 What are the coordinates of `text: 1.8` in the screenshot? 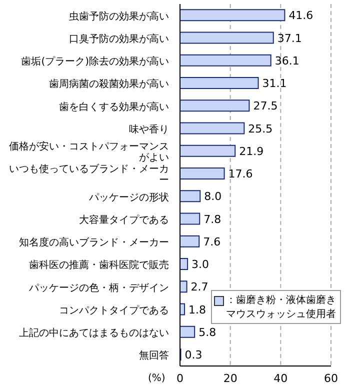 It's located at (197, 309).